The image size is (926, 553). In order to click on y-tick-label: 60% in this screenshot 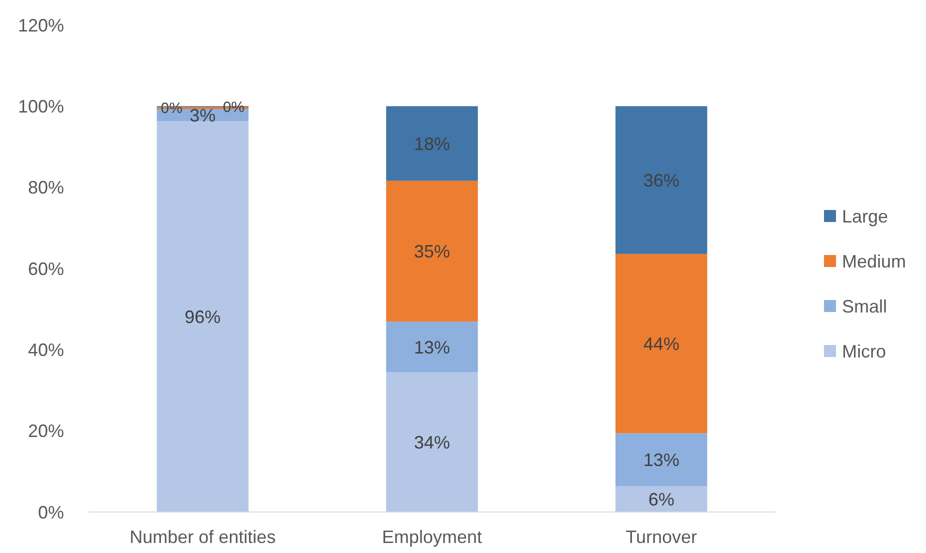, I will do `click(46, 268)`.